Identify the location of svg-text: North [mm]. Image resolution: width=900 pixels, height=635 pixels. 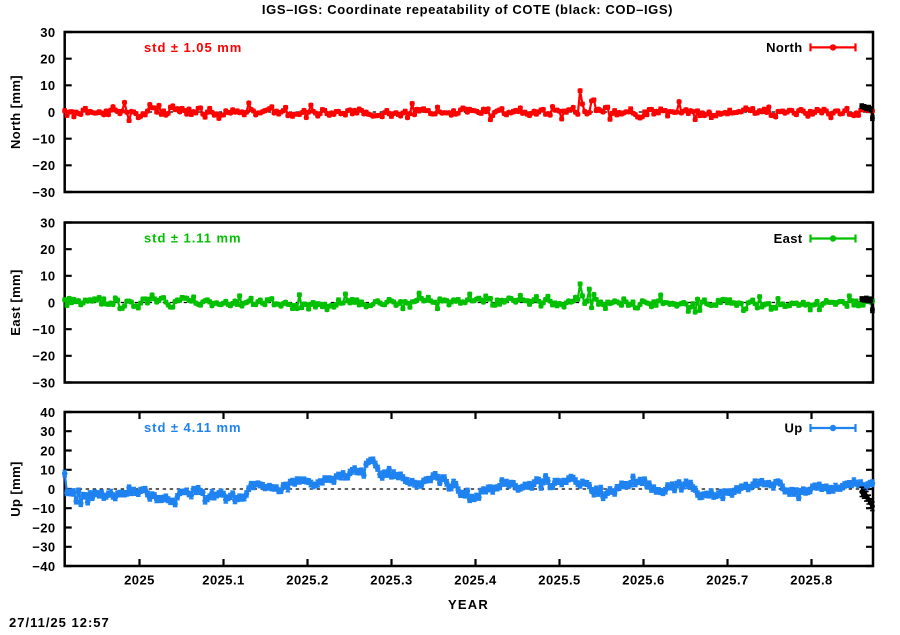
(15, 112).